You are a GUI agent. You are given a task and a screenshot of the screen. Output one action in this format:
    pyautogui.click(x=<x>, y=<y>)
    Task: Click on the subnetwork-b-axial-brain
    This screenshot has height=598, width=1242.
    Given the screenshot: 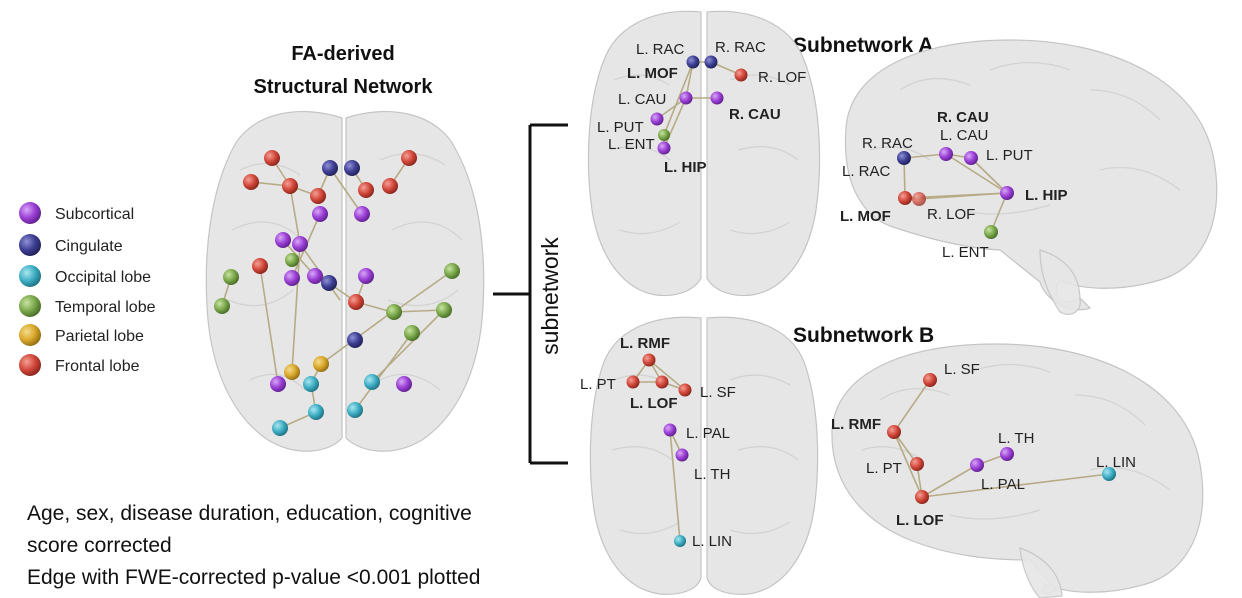 What is the action you would take?
    pyautogui.click(x=704, y=455)
    